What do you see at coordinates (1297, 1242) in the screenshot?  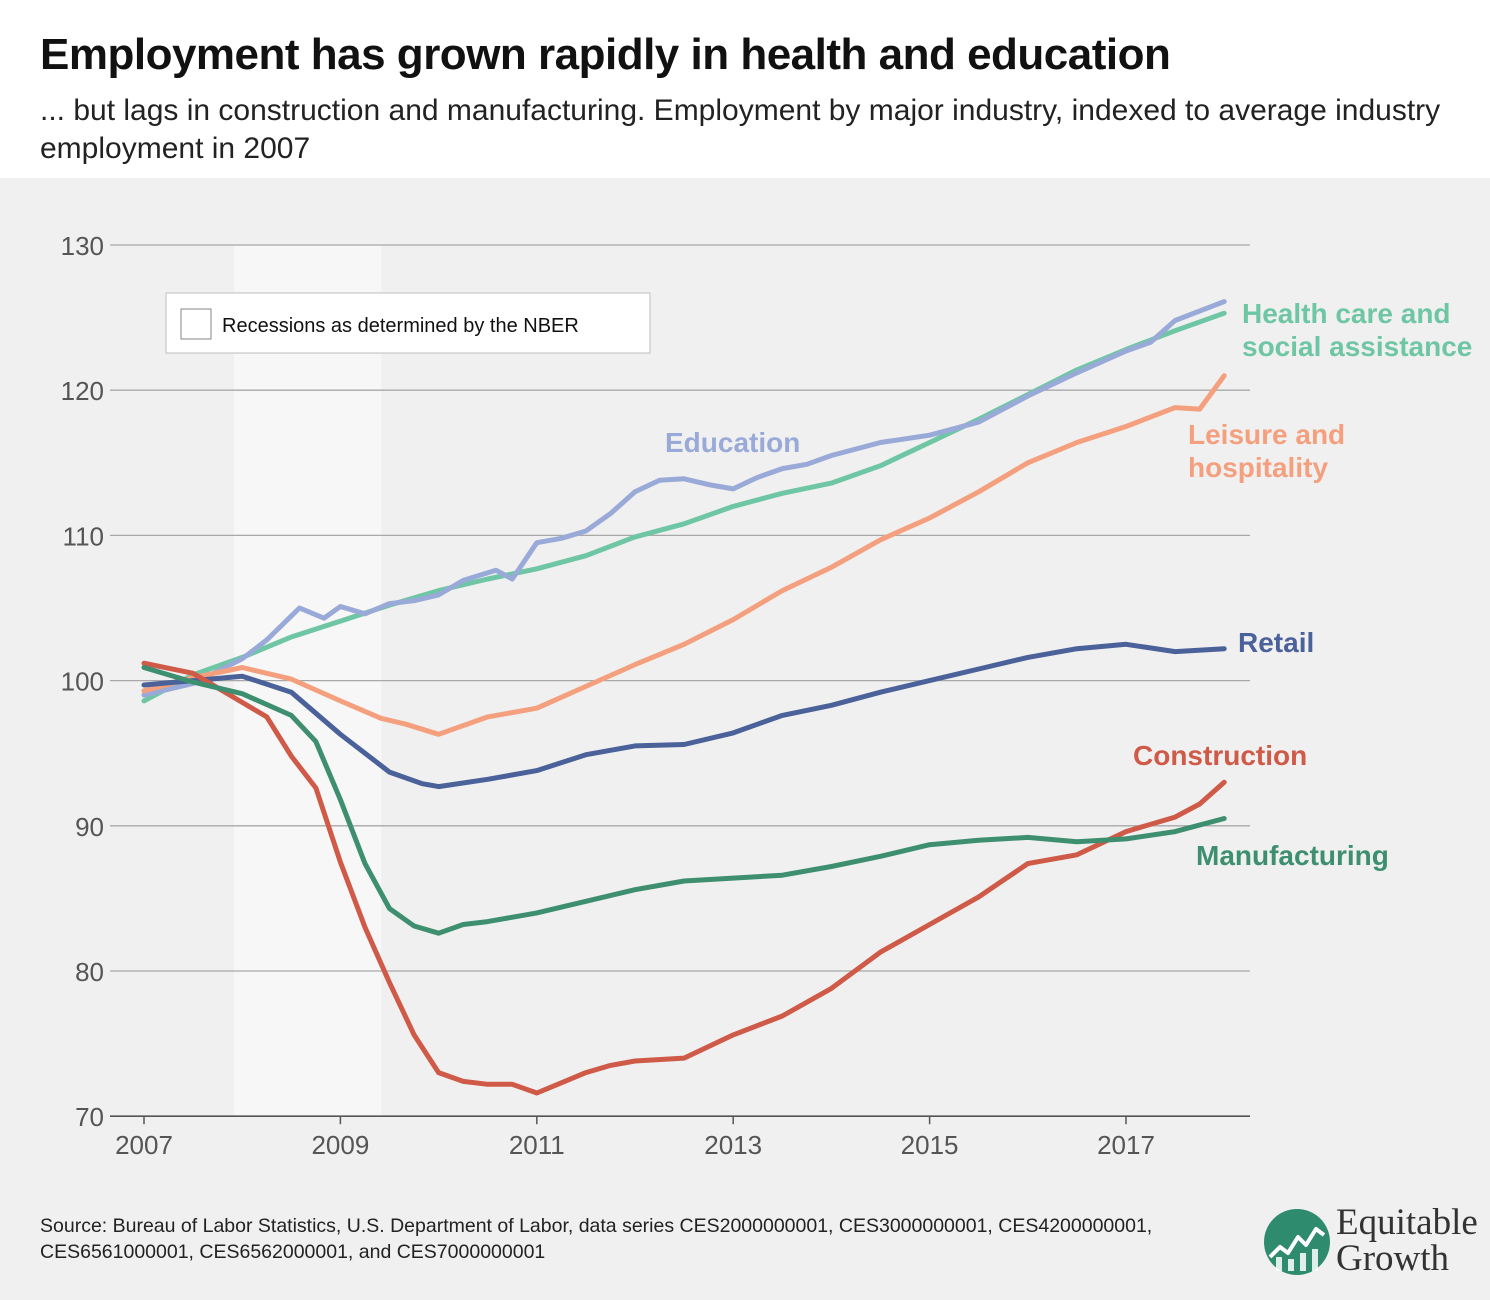 I see `growth-chart-logo-icon` at bounding box center [1297, 1242].